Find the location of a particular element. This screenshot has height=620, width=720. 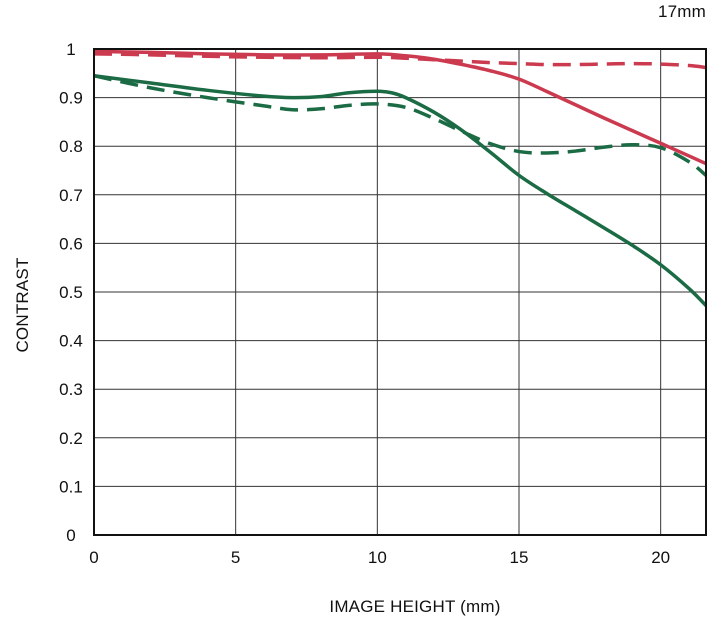

y-tick-label: 0.8 is located at coordinates (71, 146).